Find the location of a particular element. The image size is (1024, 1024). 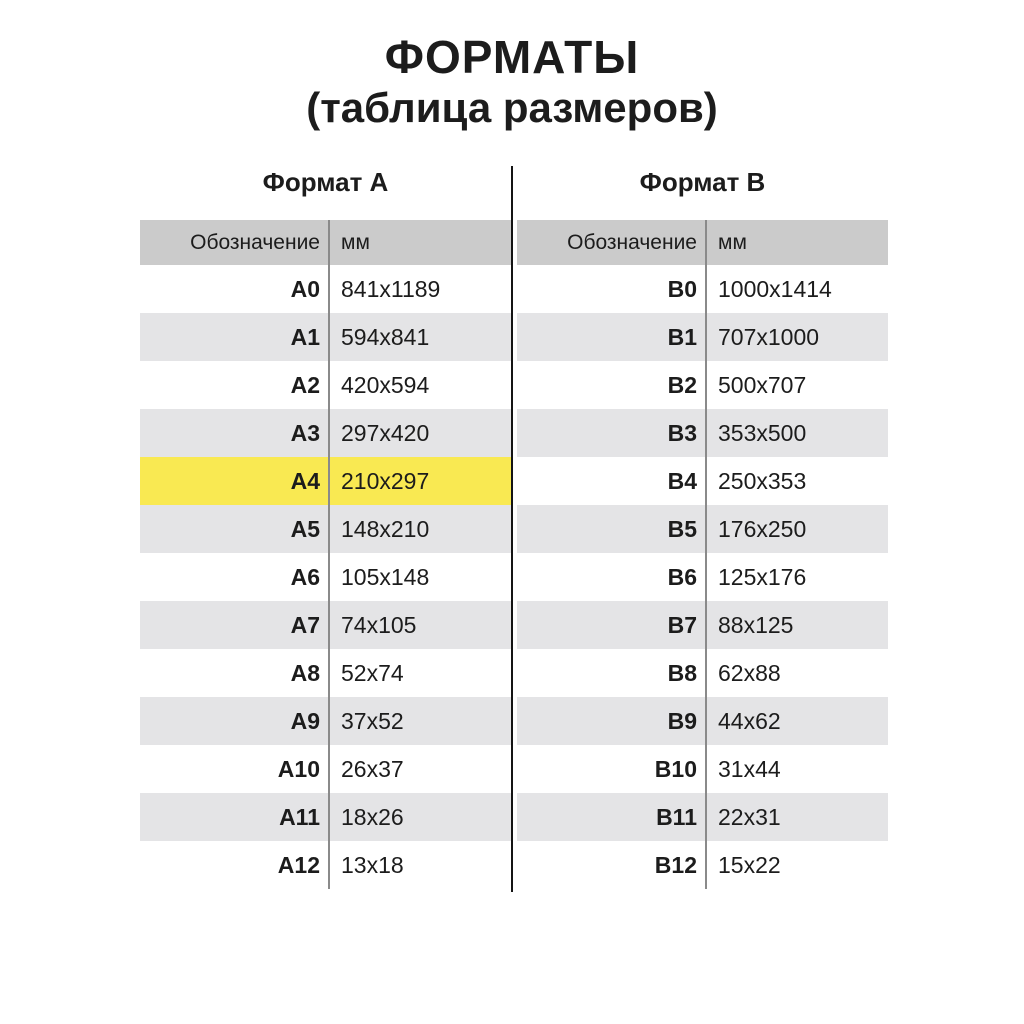

table-row: A1 594x841 is located at coordinates (325, 337).